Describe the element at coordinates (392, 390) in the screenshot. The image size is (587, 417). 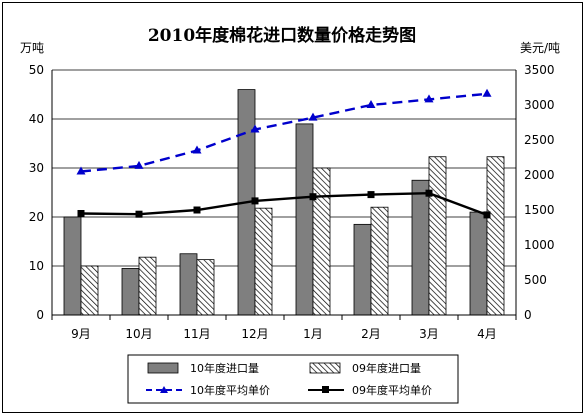
I see `legend-label-line-2009: 09年度平均单价` at that location.